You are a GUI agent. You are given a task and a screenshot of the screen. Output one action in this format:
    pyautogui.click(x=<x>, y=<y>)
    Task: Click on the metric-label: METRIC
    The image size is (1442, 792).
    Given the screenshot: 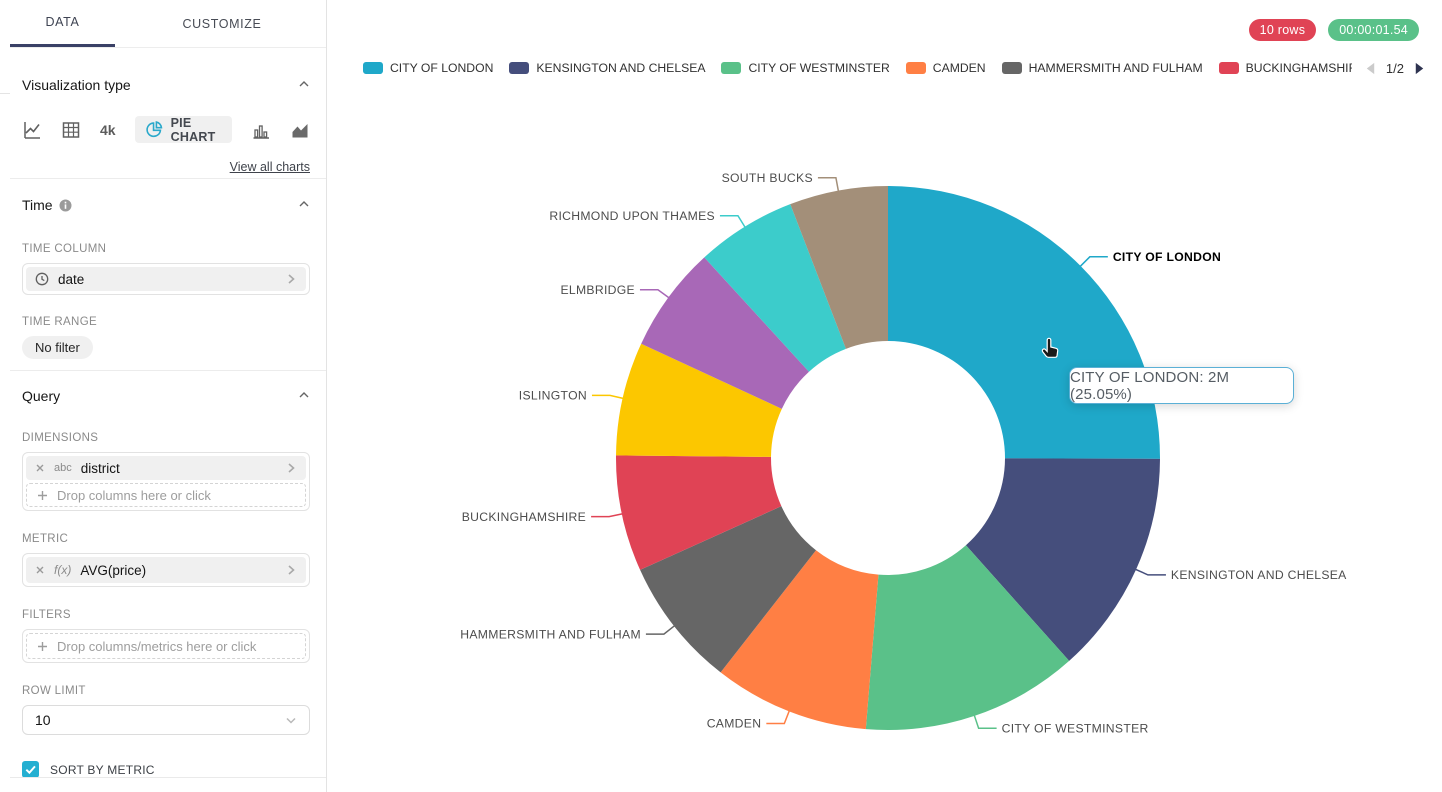 What is the action you would take?
    pyautogui.click(x=45, y=539)
    